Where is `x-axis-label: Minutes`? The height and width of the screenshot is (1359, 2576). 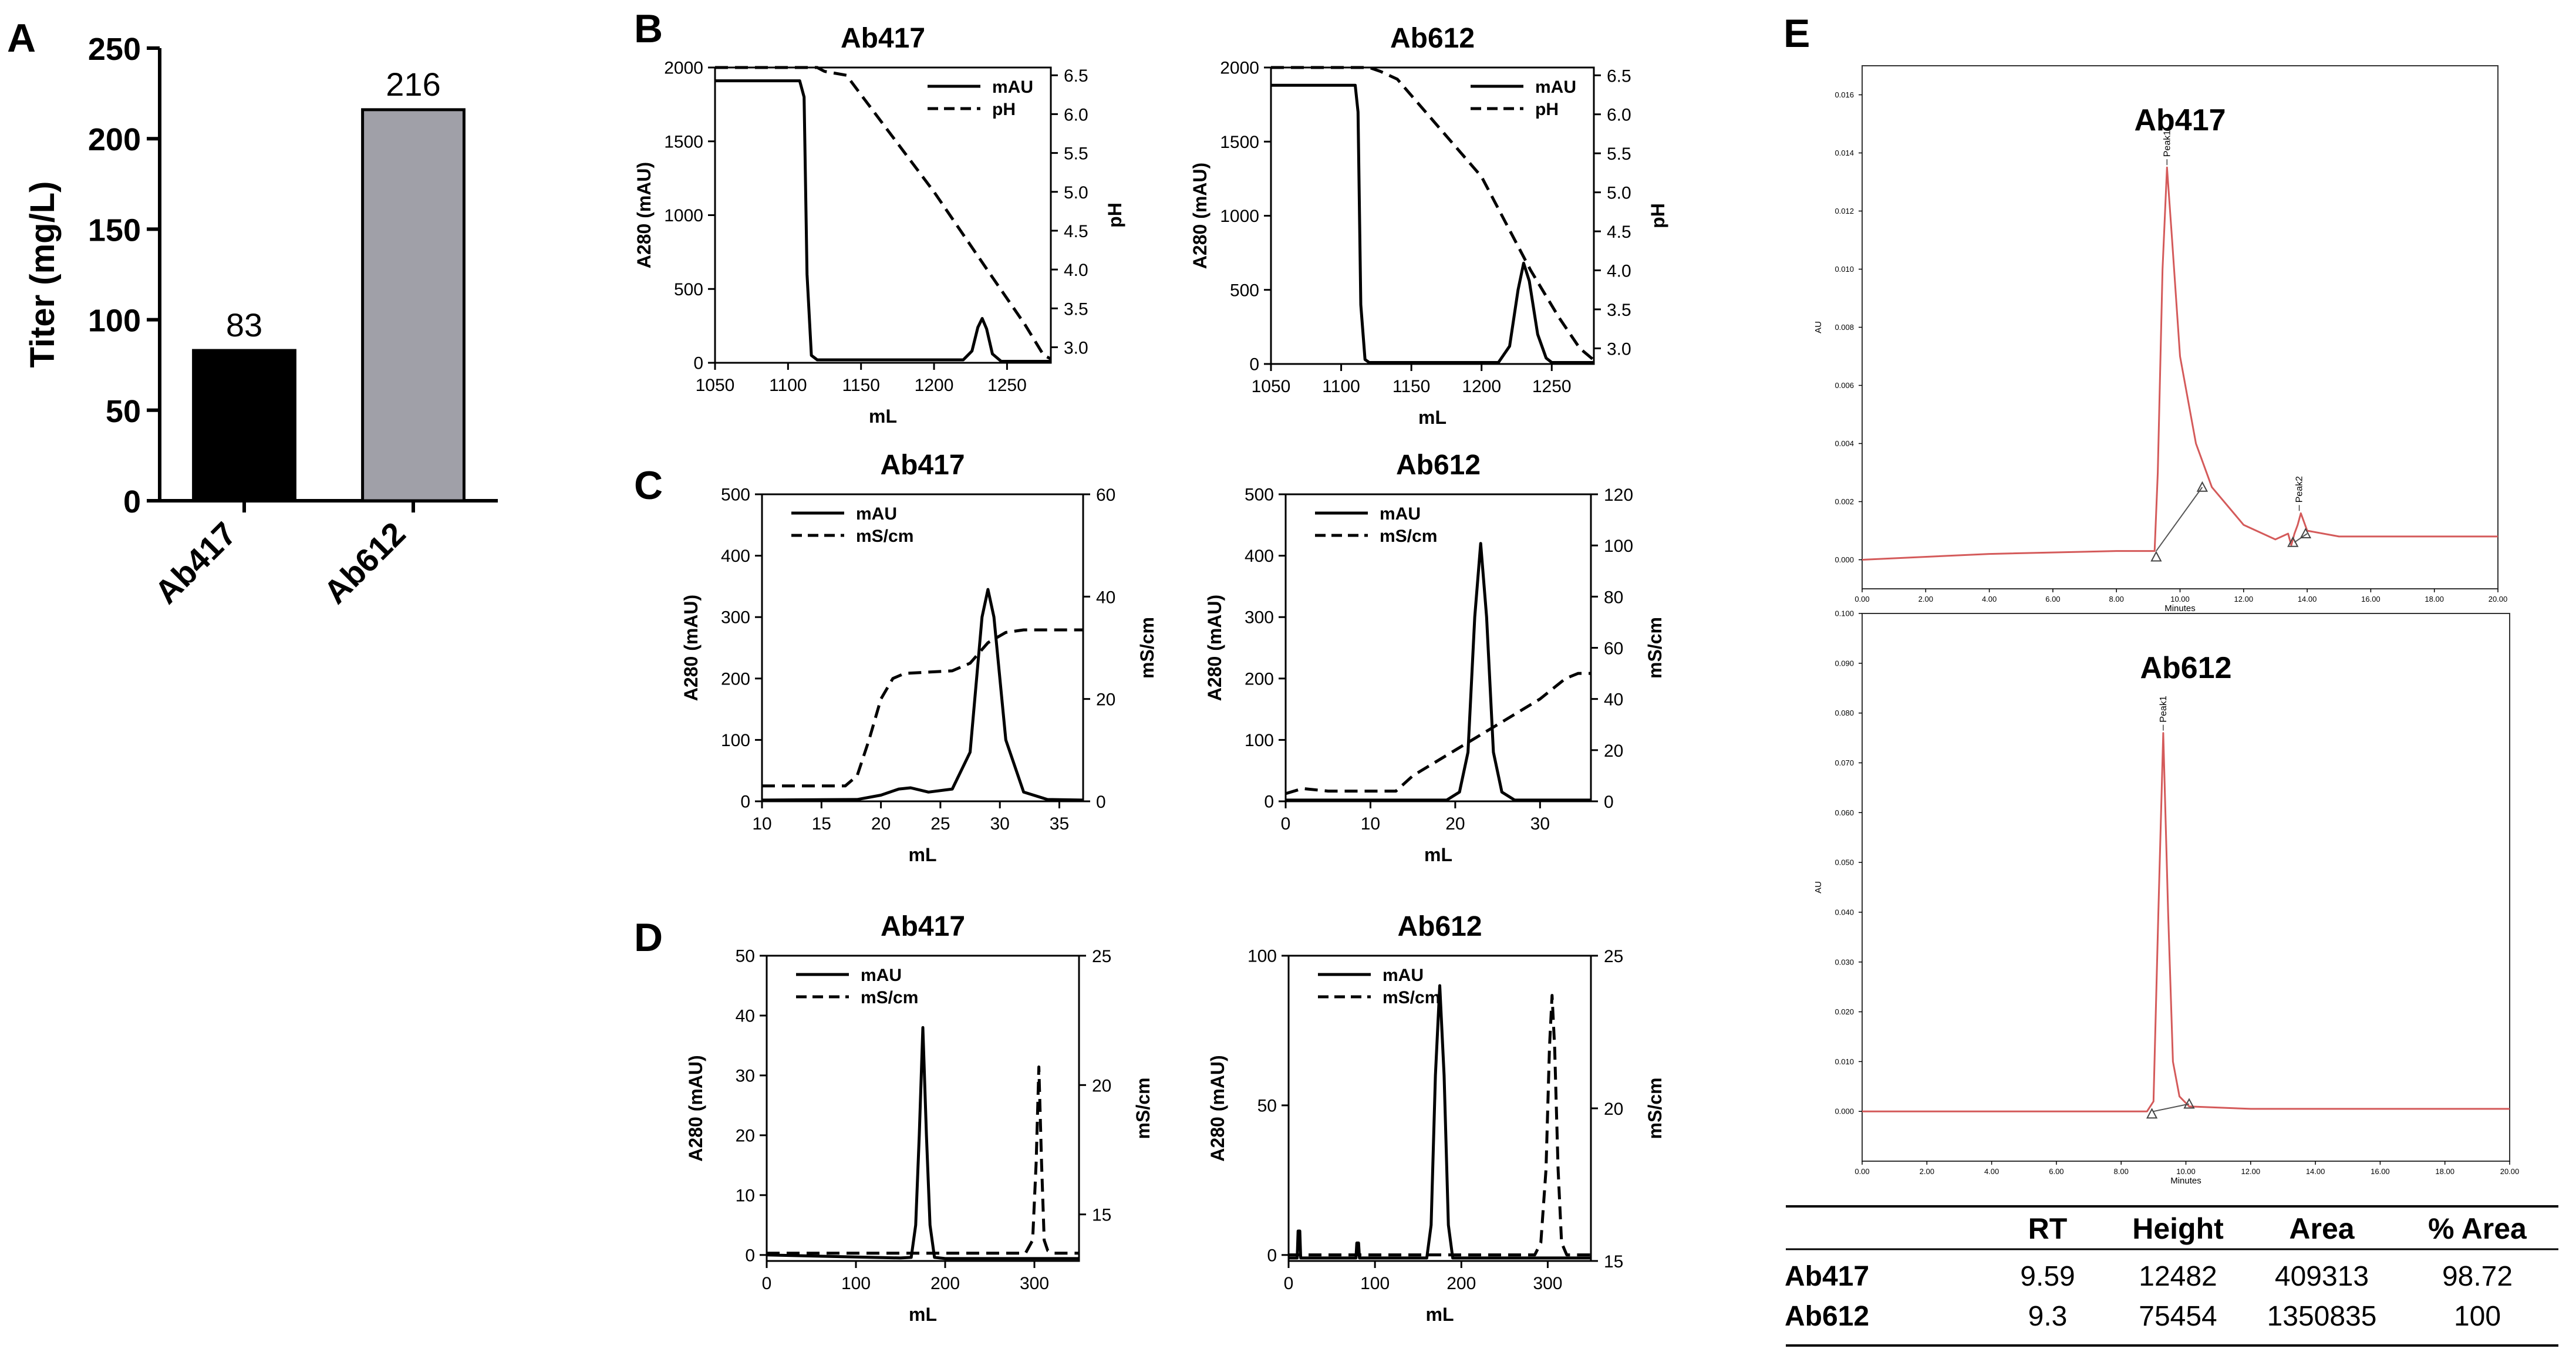
x-axis-label: Minutes is located at coordinates (2180, 608).